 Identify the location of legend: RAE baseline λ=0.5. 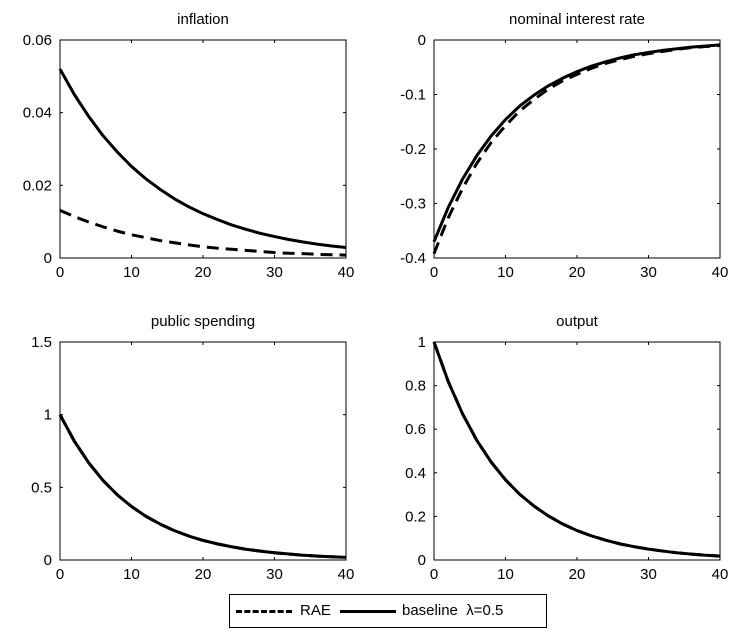
(388, 611).